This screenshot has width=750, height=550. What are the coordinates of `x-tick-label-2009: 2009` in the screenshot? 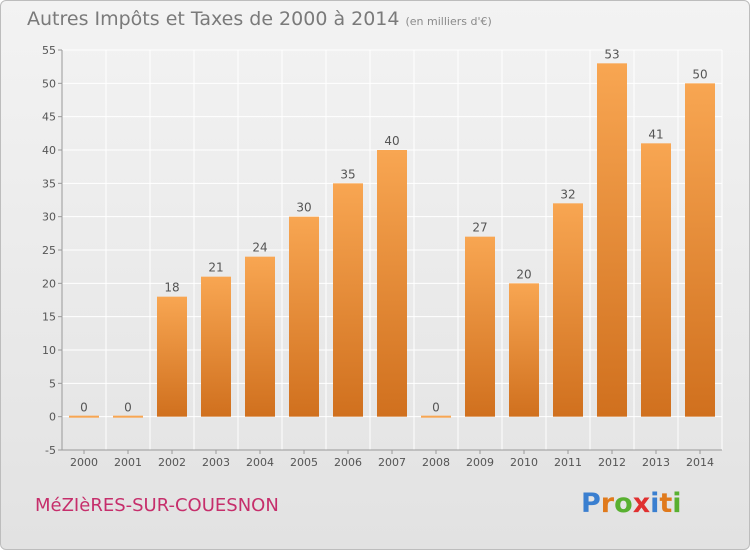 It's located at (480, 462).